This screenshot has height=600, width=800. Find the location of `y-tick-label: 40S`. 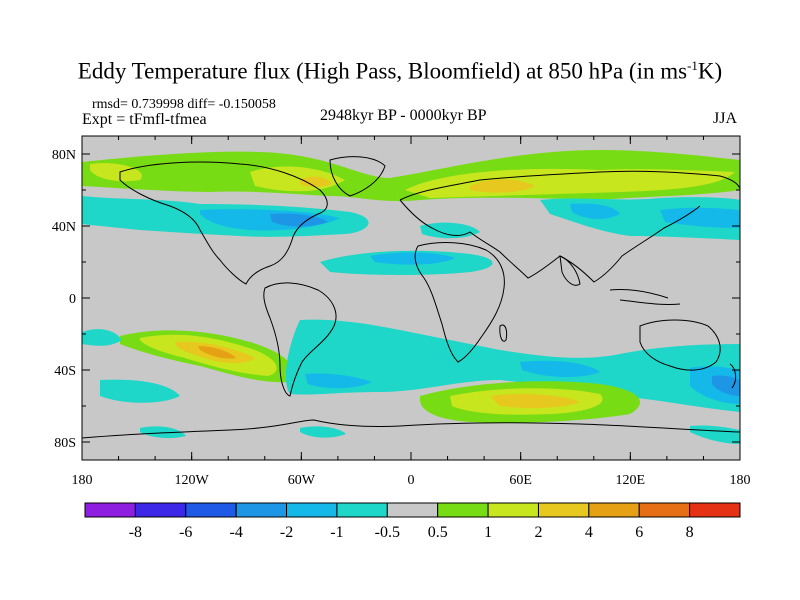

y-tick-label: 40S is located at coordinates (65, 371).